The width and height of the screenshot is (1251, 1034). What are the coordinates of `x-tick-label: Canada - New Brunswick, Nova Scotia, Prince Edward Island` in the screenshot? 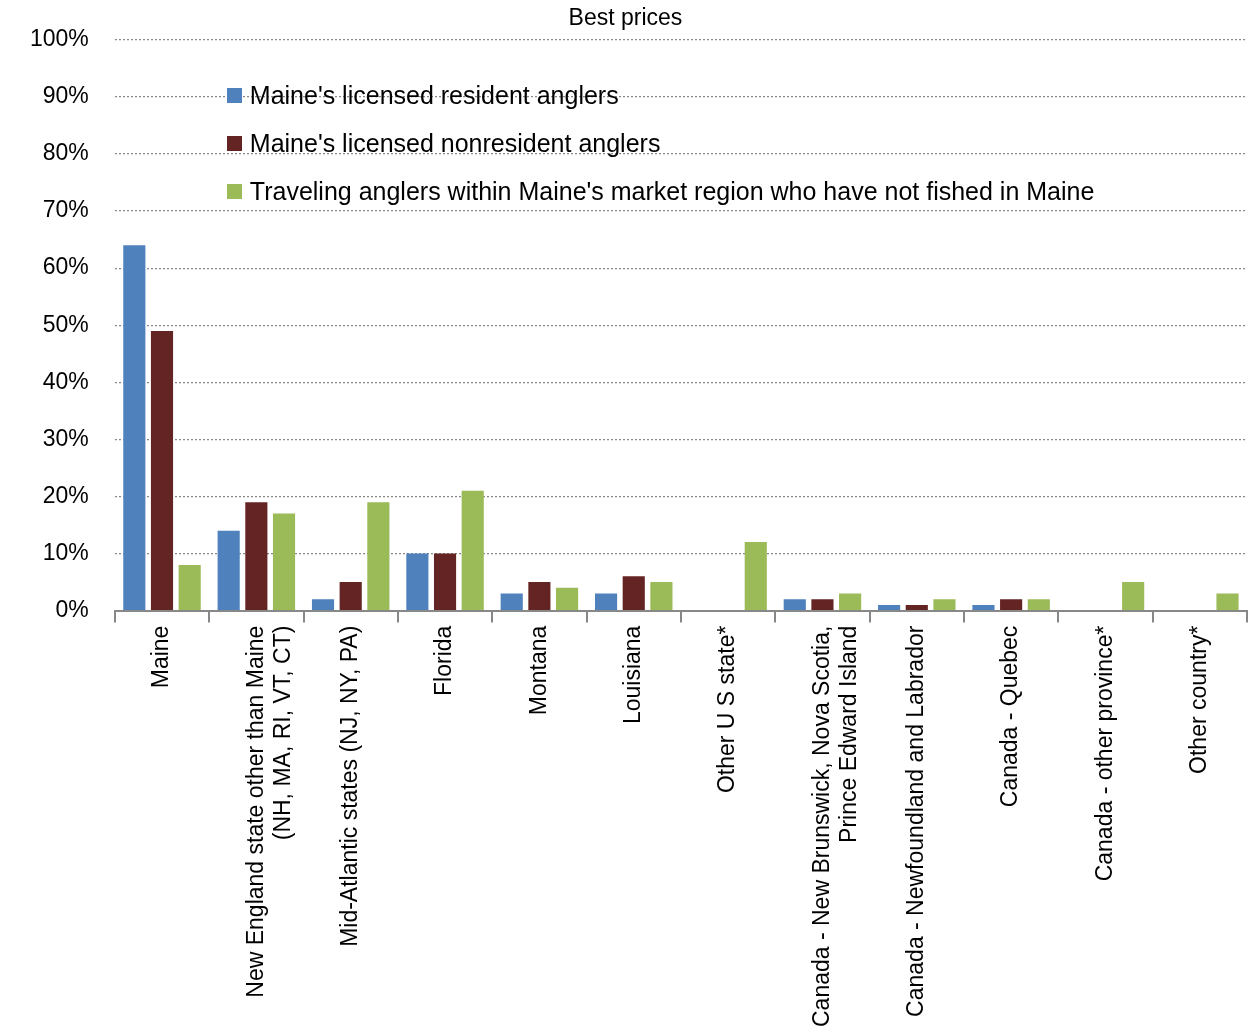 It's located at (834, 826).